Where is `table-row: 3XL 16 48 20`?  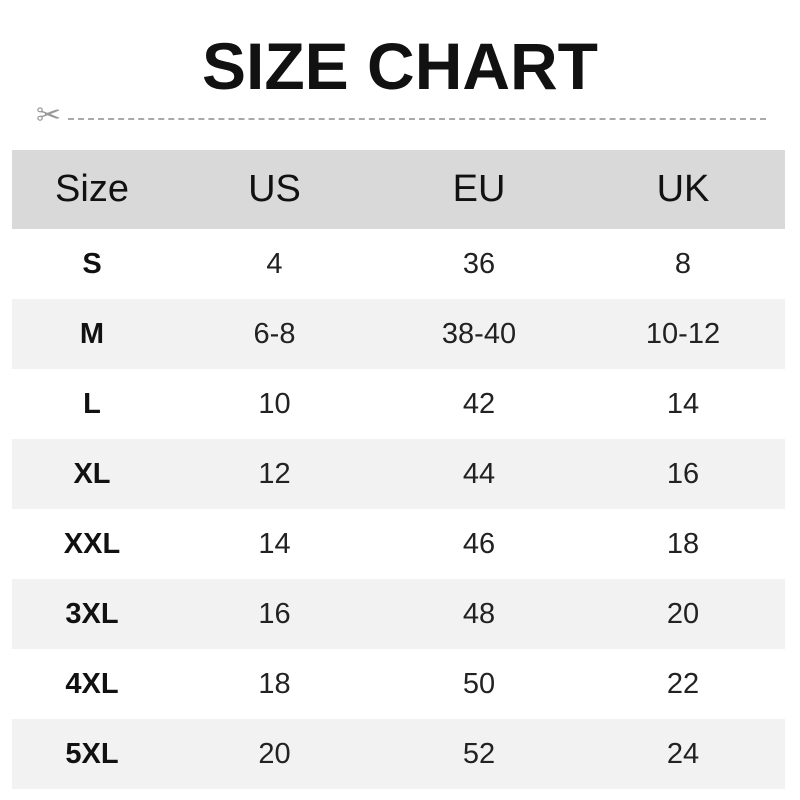
table-row: 3XL 16 48 20 is located at coordinates (398, 614).